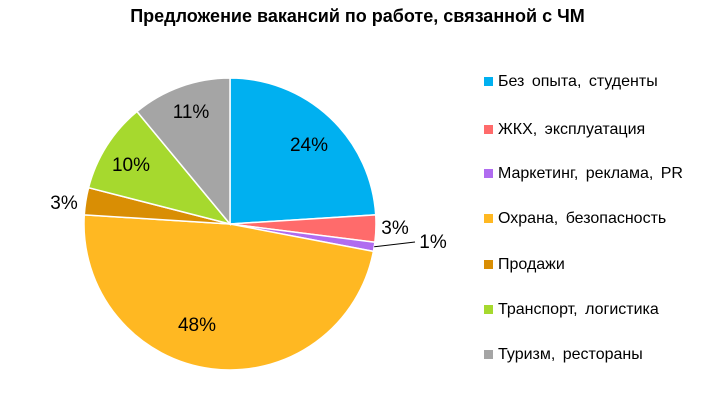 The image size is (715, 403). Describe the element at coordinates (309, 145) in the screenshot. I see `slice-label-1: 24%` at that location.